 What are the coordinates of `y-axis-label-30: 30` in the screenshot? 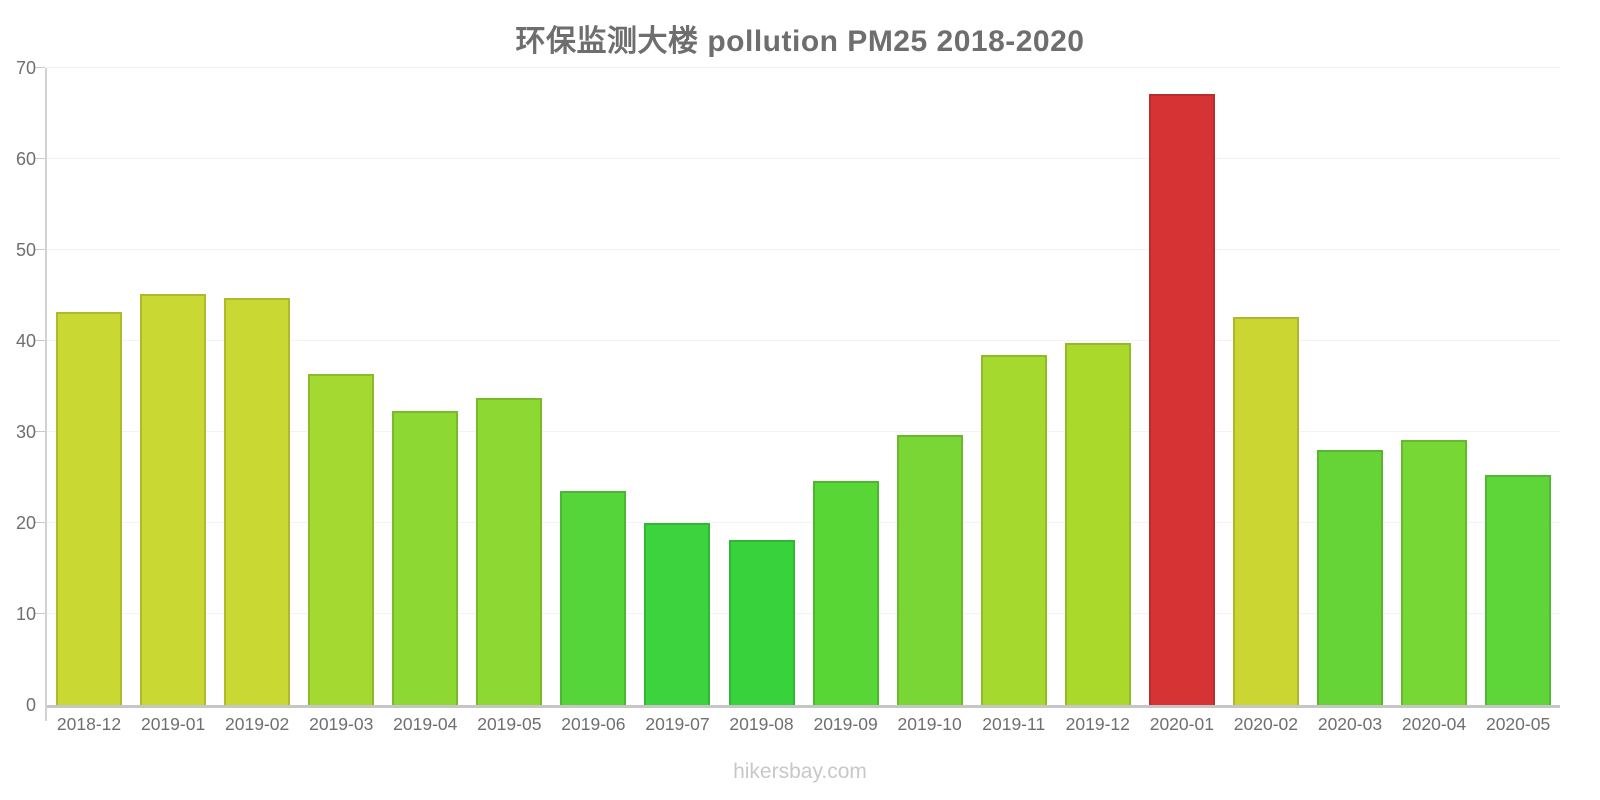 It's located at (25, 432).